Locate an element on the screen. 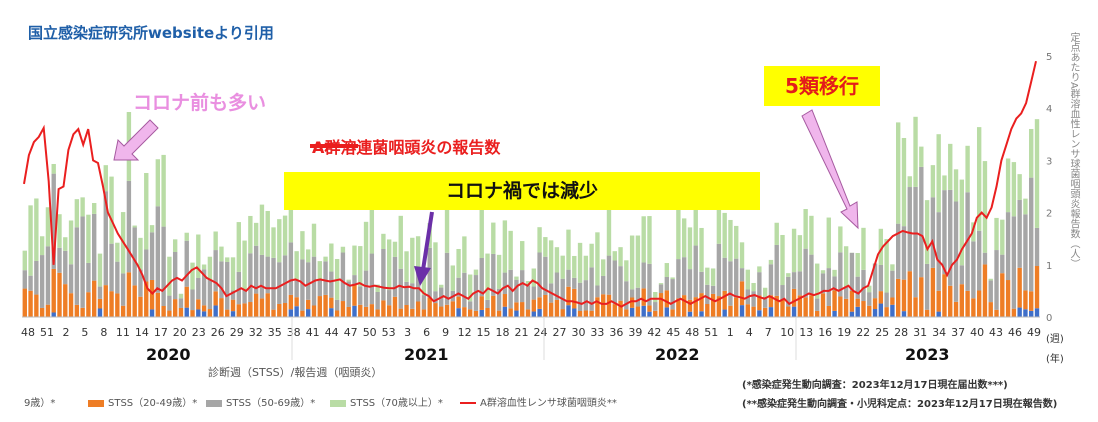  x-tick-label: 38 is located at coordinates (294, 332).